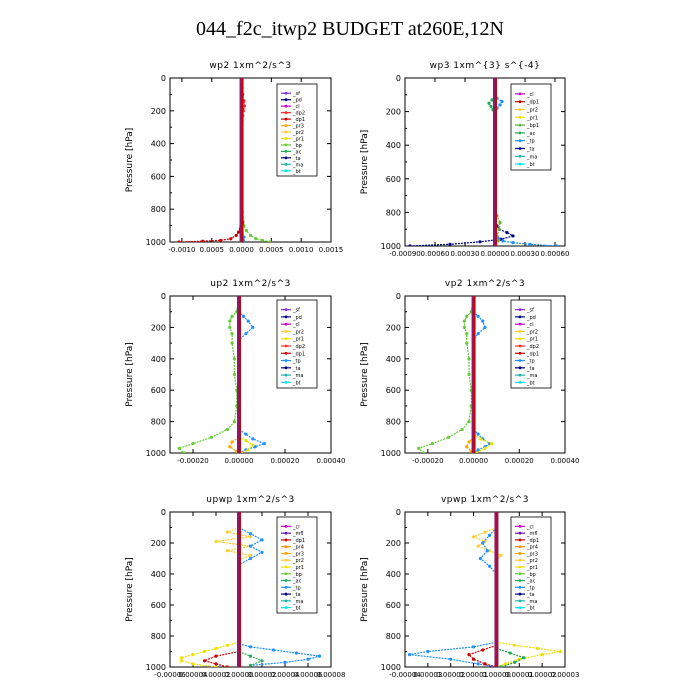  Describe the element at coordinates (239, 675) in the screenshot. I see `x-tick-label: 0.00000` at that location.